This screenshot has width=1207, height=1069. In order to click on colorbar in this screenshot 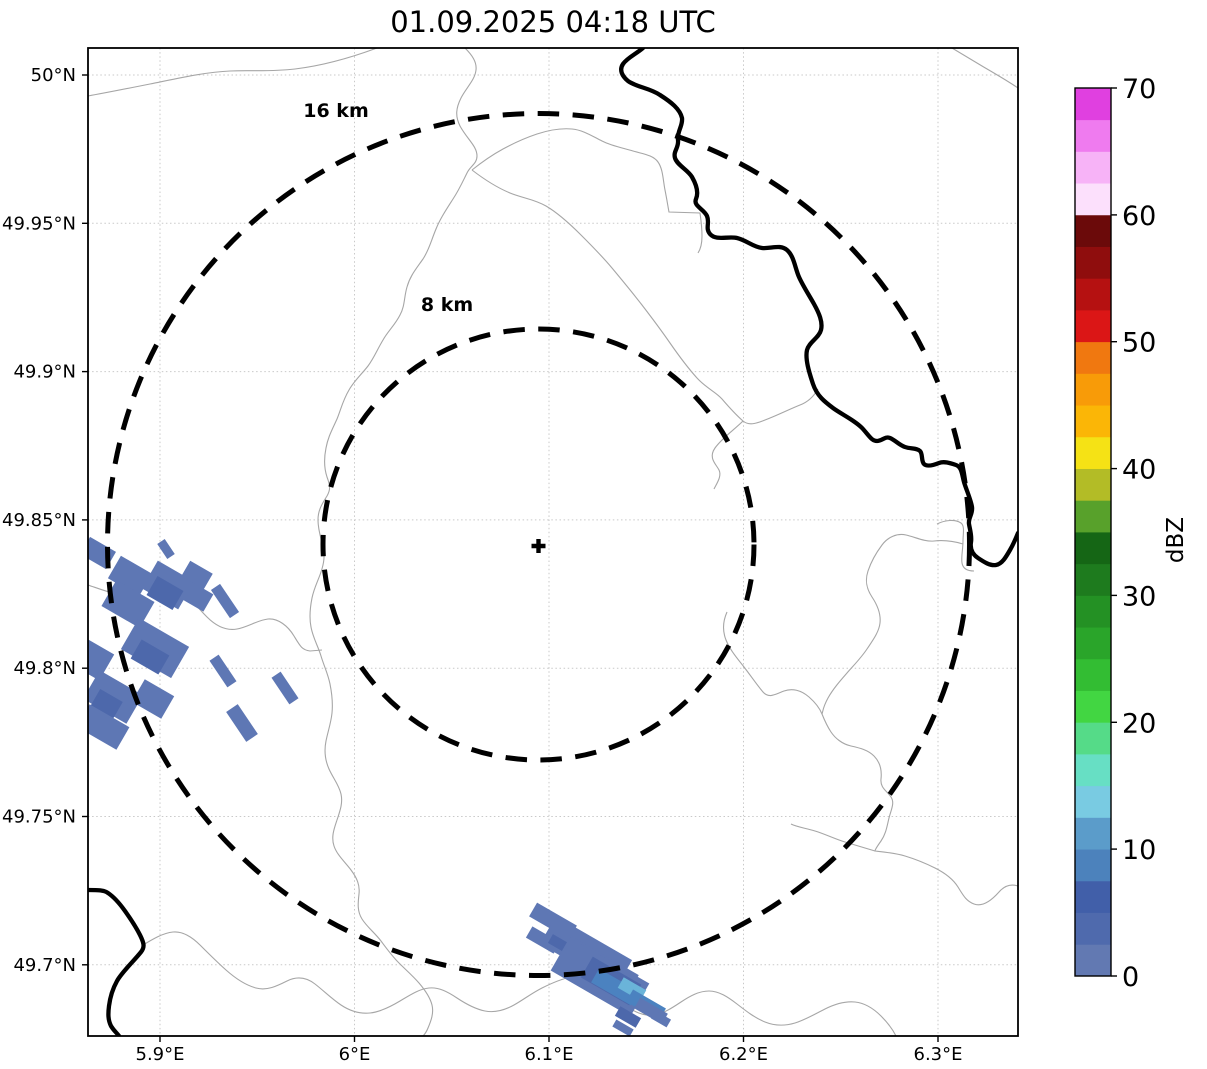, I will do `click(1093, 532)`.